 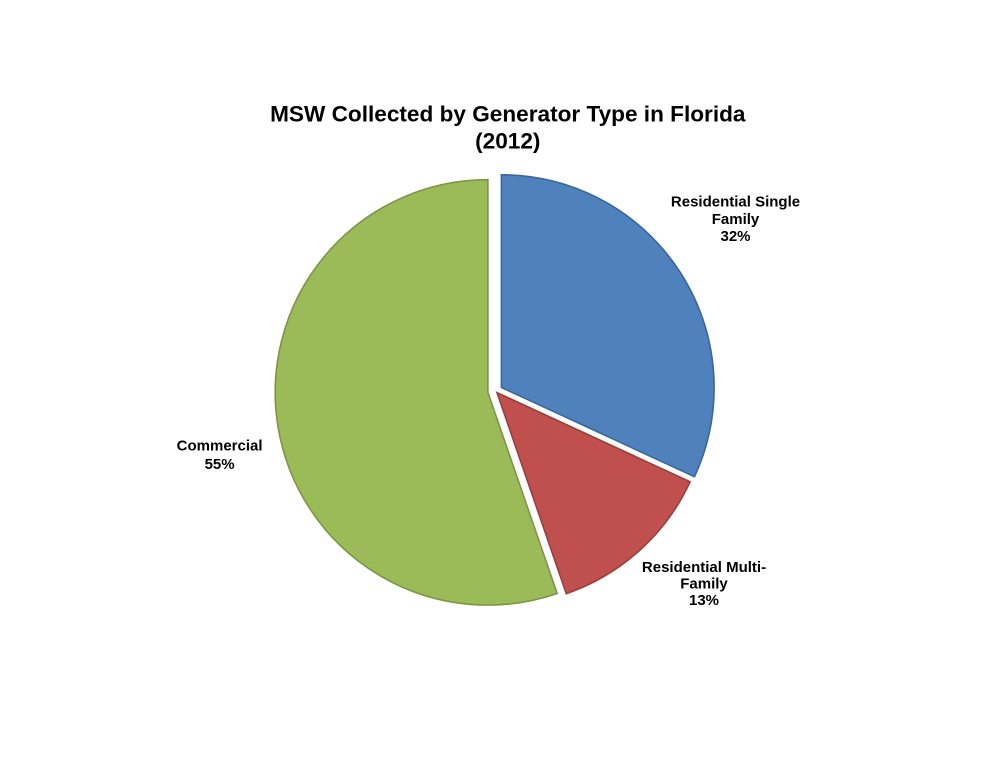 I want to click on svg-text: (2012), so click(x=507, y=140).